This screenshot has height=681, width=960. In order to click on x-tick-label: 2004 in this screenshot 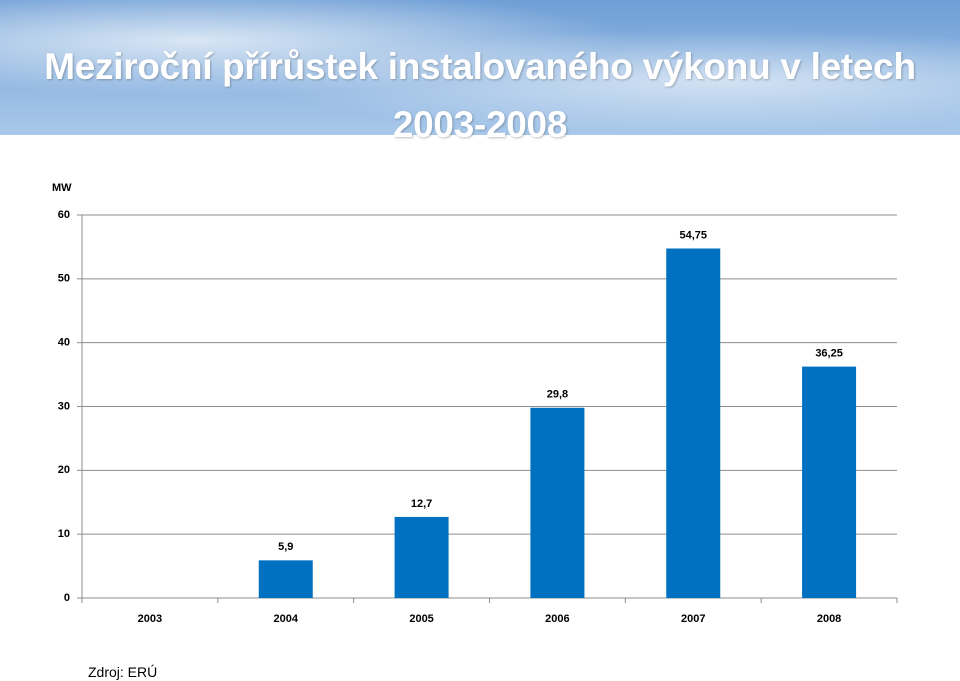, I will do `click(286, 619)`.